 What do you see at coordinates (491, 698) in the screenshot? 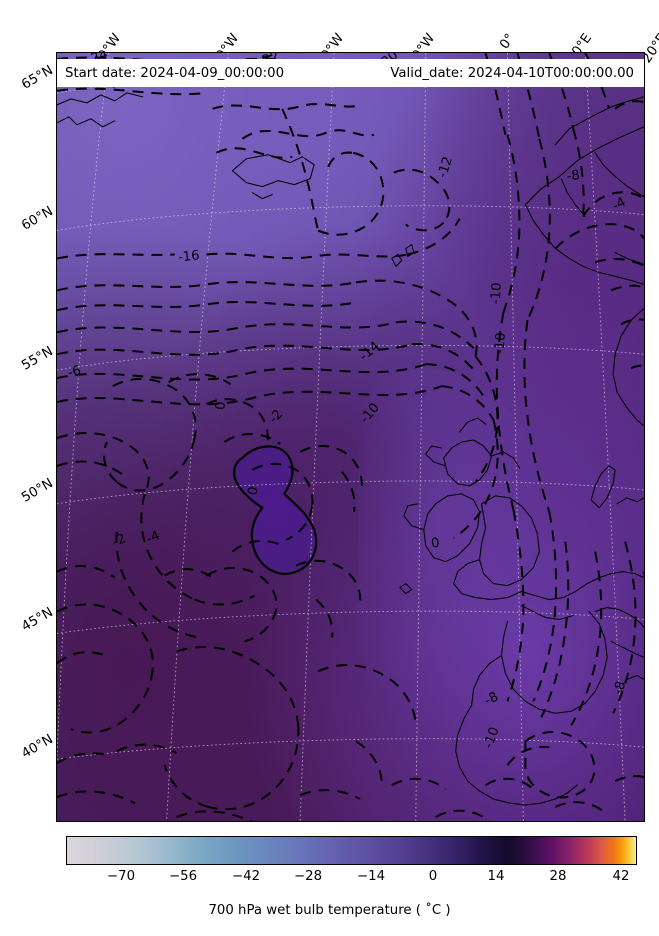
I see `contour-label-m8-b: -8` at bounding box center [491, 698].